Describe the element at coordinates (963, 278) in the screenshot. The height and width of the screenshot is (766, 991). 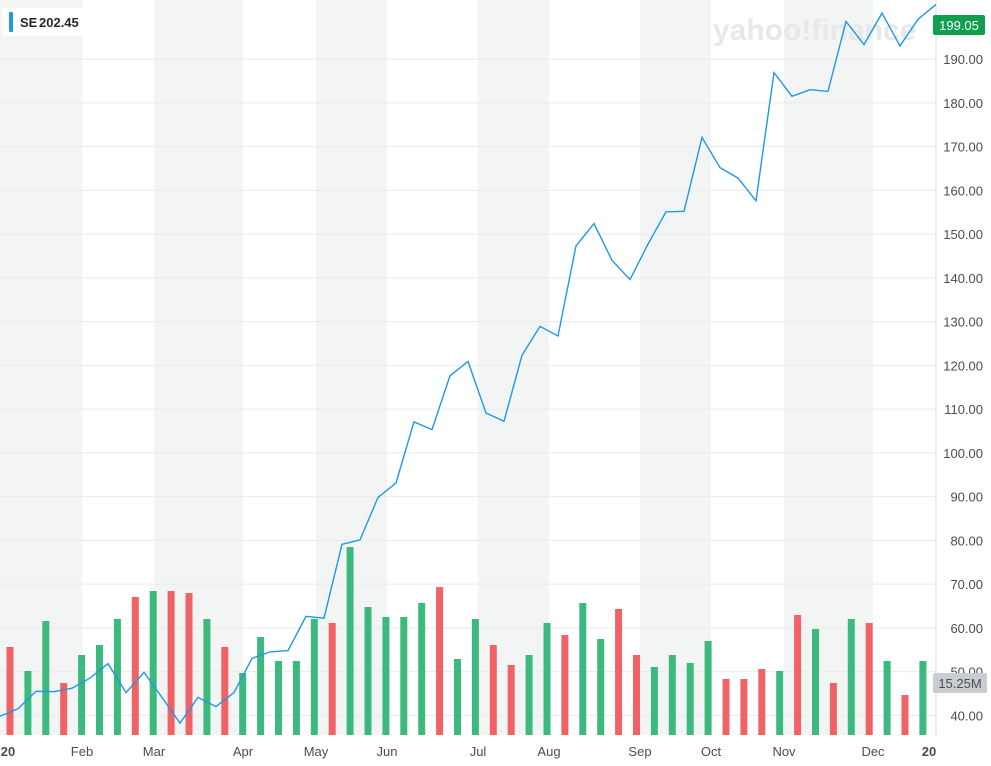
I see `y-tick-label: 140.00` at that location.